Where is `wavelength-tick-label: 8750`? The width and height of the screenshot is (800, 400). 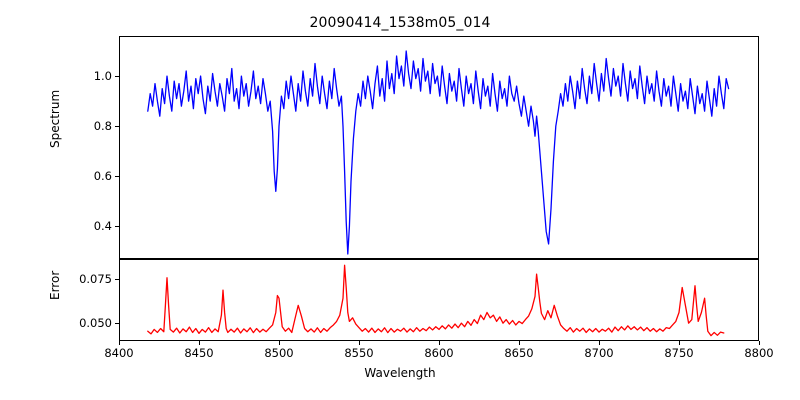 wavelength-tick-label: 8750 is located at coordinates (679, 353).